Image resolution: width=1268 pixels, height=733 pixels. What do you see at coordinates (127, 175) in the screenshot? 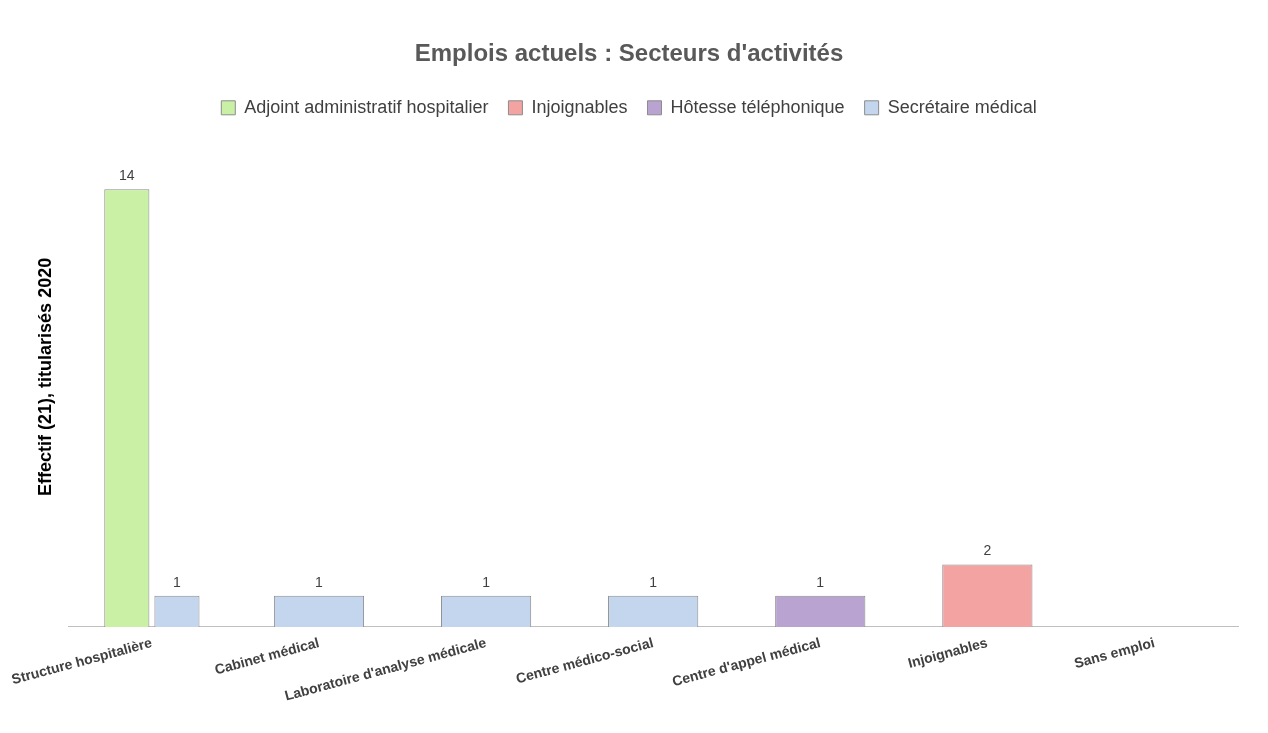
I see `data-label: 14` at bounding box center [127, 175].